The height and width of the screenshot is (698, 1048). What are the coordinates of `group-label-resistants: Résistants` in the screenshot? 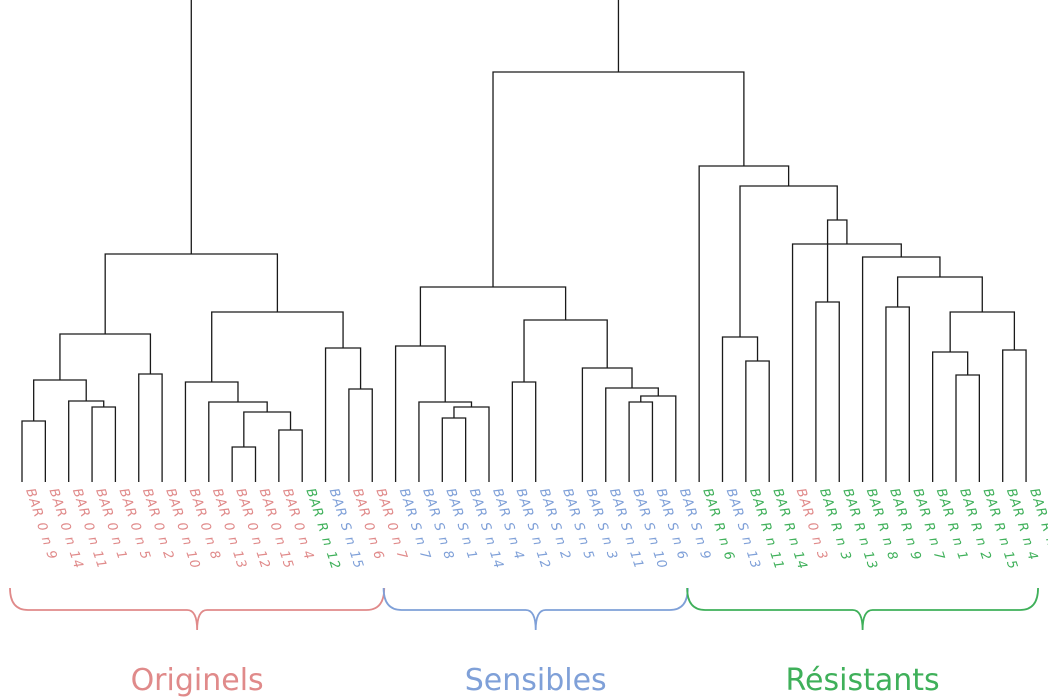 It's located at (863, 680).